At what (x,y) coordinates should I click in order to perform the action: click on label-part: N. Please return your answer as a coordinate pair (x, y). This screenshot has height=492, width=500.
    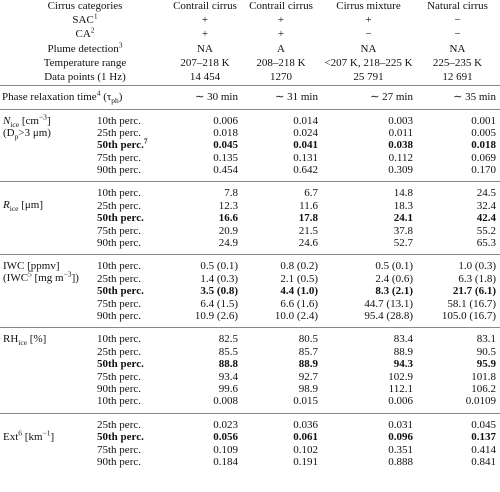
    Looking at the image, I should click on (7, 120).